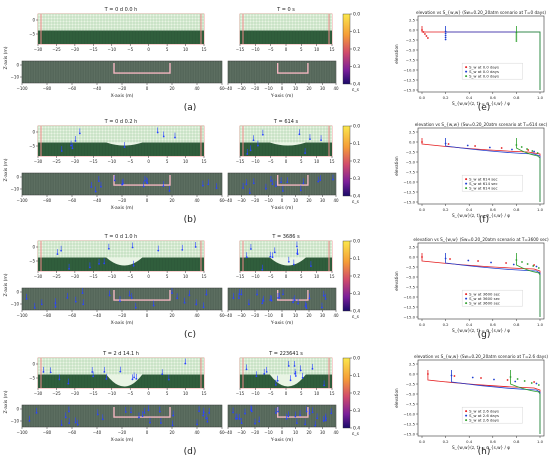  I want to click on legend-marker, so click(466, 183).